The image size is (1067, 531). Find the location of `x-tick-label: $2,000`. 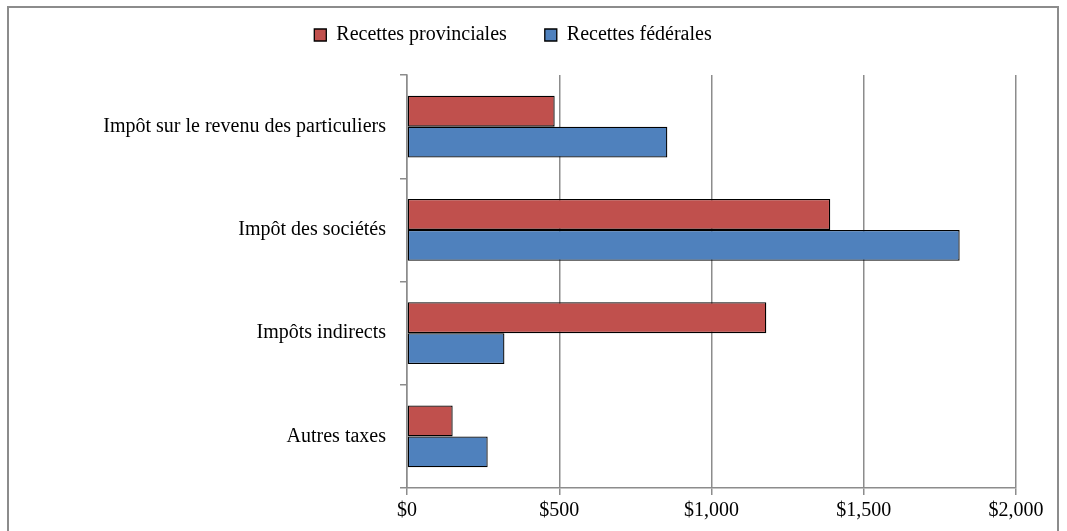

x-tick-label: $2,000 is located at coordinates (1016, 509).